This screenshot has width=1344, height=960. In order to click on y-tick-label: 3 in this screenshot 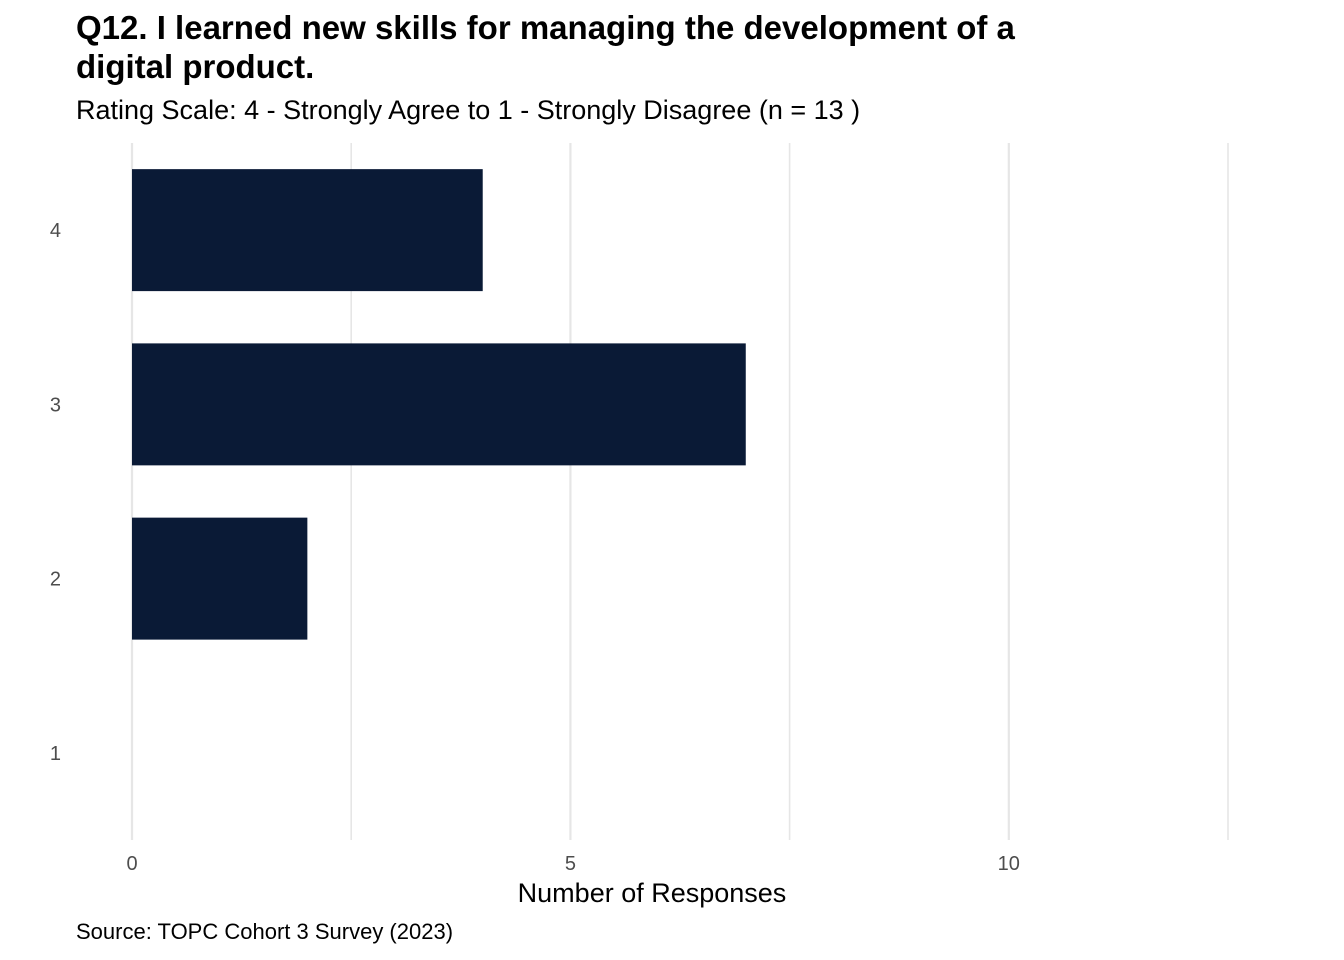, I will do `click(55, 405)`.